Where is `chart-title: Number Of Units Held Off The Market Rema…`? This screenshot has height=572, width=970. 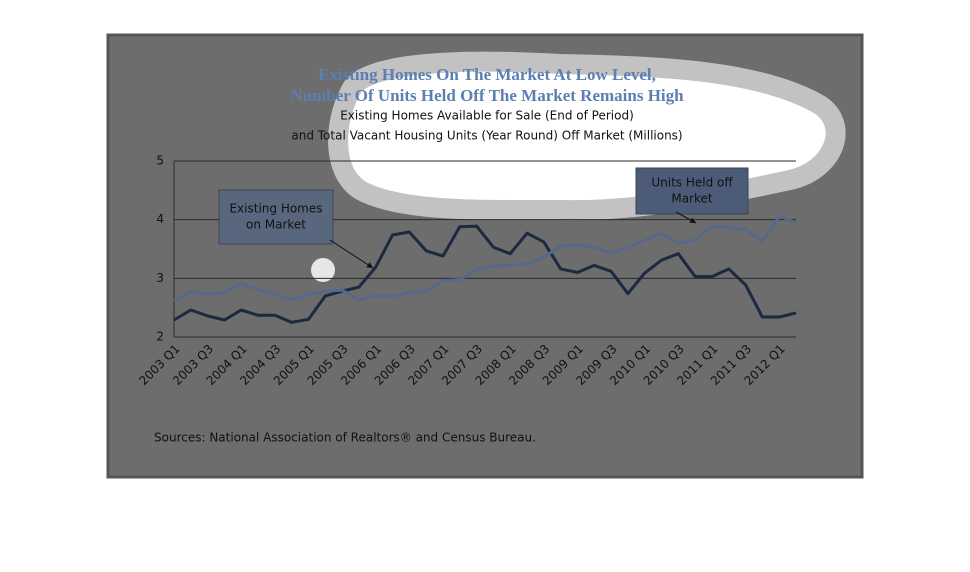
chart-title: Number Of Units Held Off The Market Rema… is located at coordinates (487, 95).